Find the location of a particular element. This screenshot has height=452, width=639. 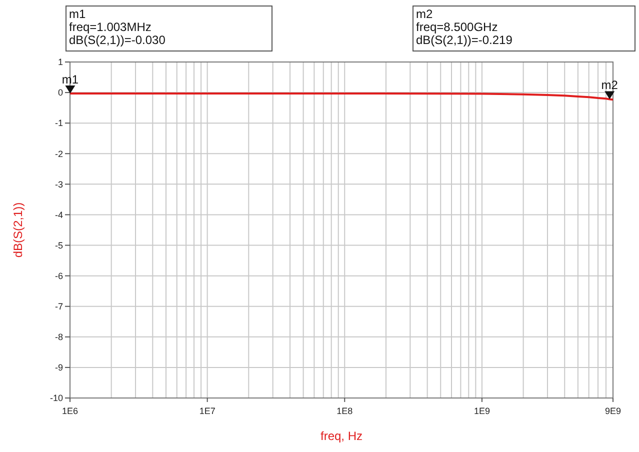

y-tick-label: -7 is located at coordinates (58, 307).